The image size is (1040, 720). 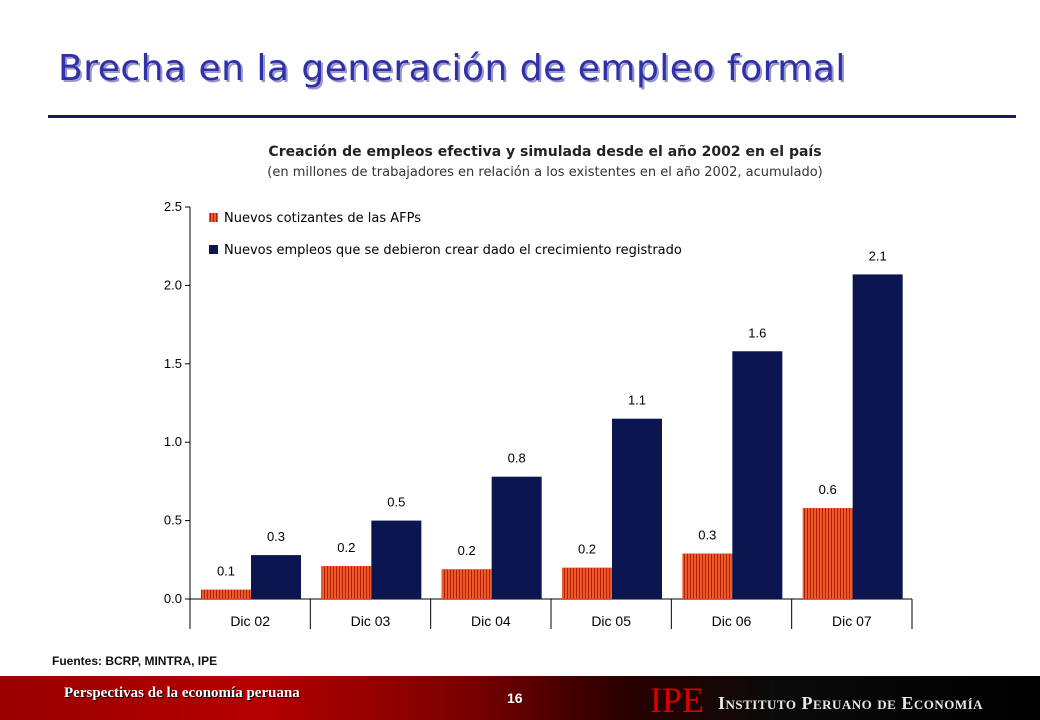 I want to click on data-label: 0.5, so click(x=396, y=502).